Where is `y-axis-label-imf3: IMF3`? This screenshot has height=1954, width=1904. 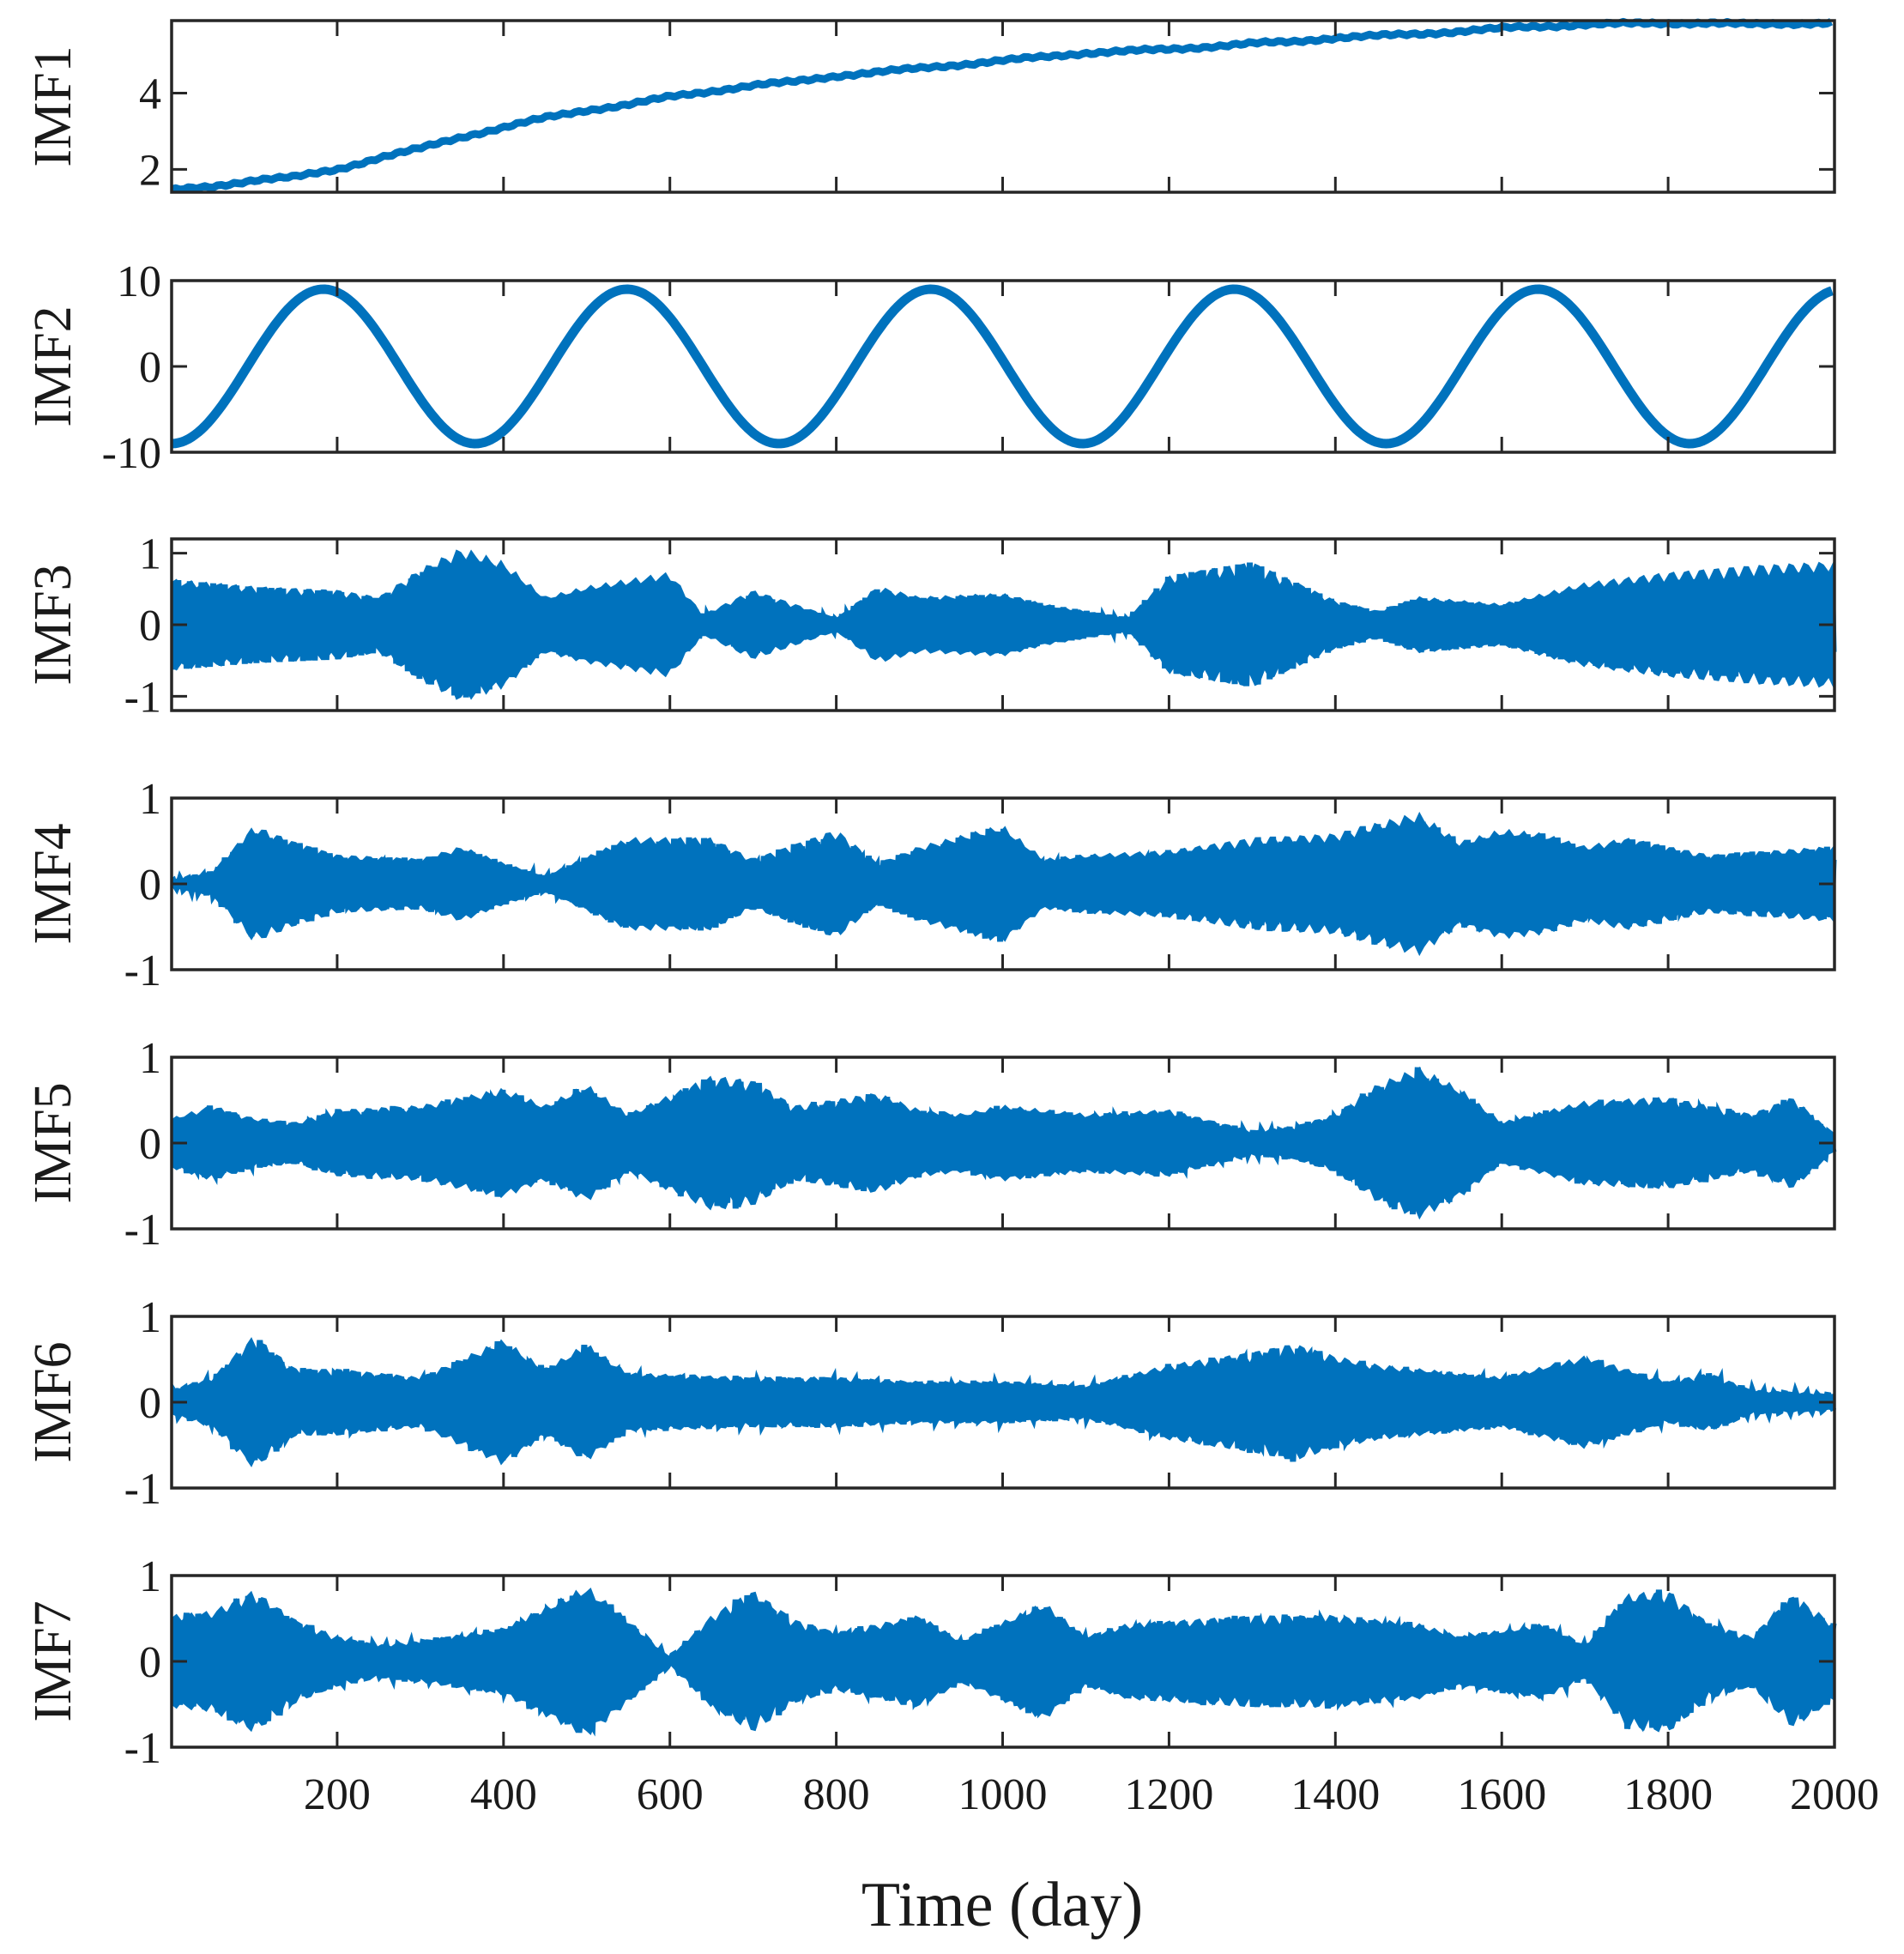
y-axis-label-imf3: IMF3 is located at coordinates (53, 624).